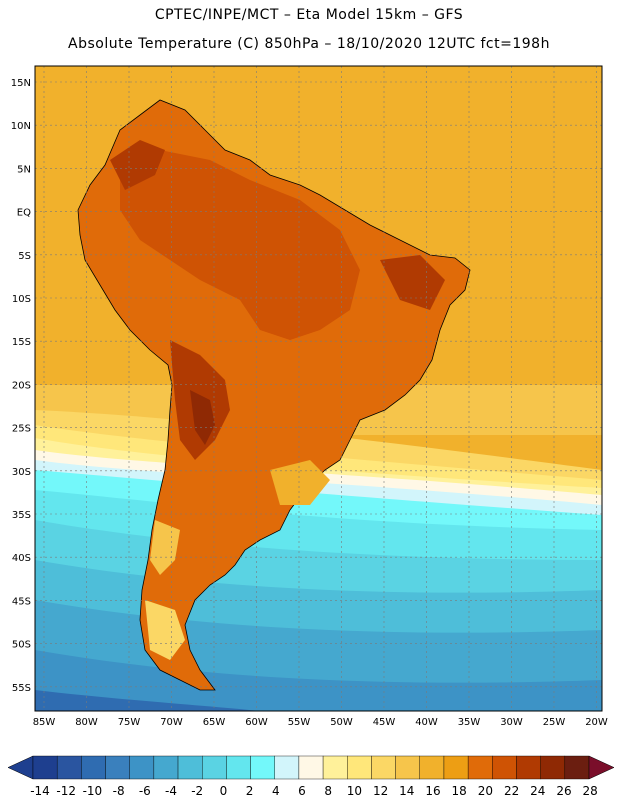 The width and height of the screenshot is (618, 800). What do you see at coordinates (21, 601) in the screenshot?
I see `lat-tick-label: 45S` at bounding box center [21, 601].